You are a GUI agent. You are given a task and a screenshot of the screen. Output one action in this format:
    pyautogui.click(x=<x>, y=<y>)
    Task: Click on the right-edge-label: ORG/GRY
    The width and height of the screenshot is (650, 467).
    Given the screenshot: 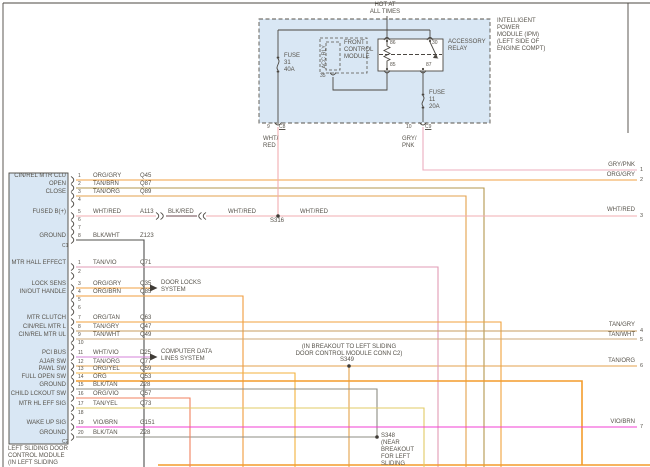 What is the action you would take?
    pyautogui.click(x=620, y=175)
    